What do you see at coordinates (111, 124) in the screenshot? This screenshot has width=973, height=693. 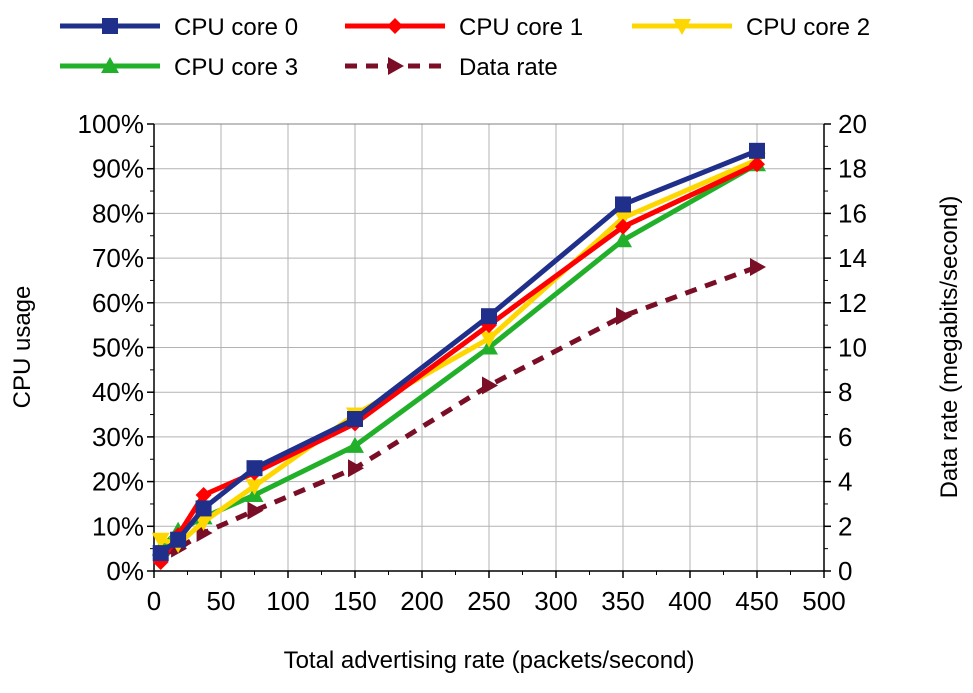 I see `y-tick-label: 100%` at bounding box center [111, 124].